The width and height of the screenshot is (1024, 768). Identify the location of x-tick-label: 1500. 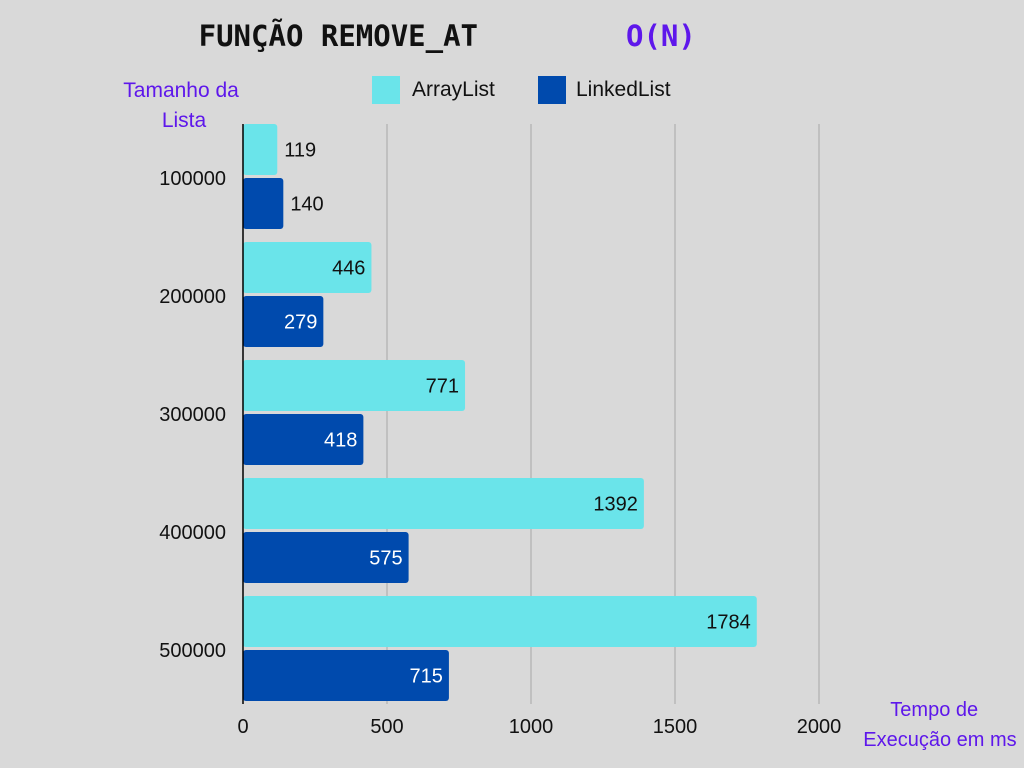
(675, 727).